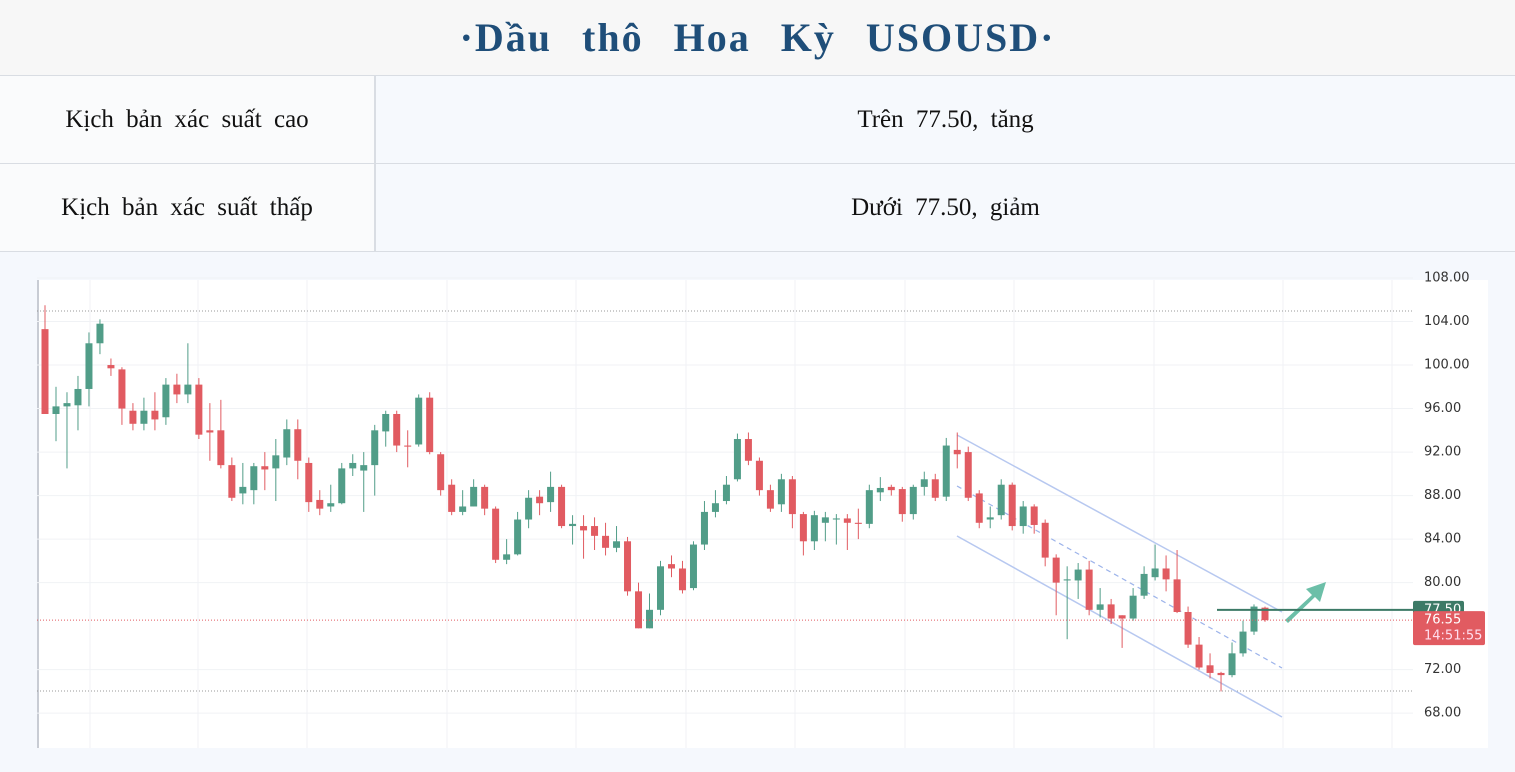 This screenshot has height=772, width=1515. I want to click on y-tick-label: 80.00, so click(1442, 582).